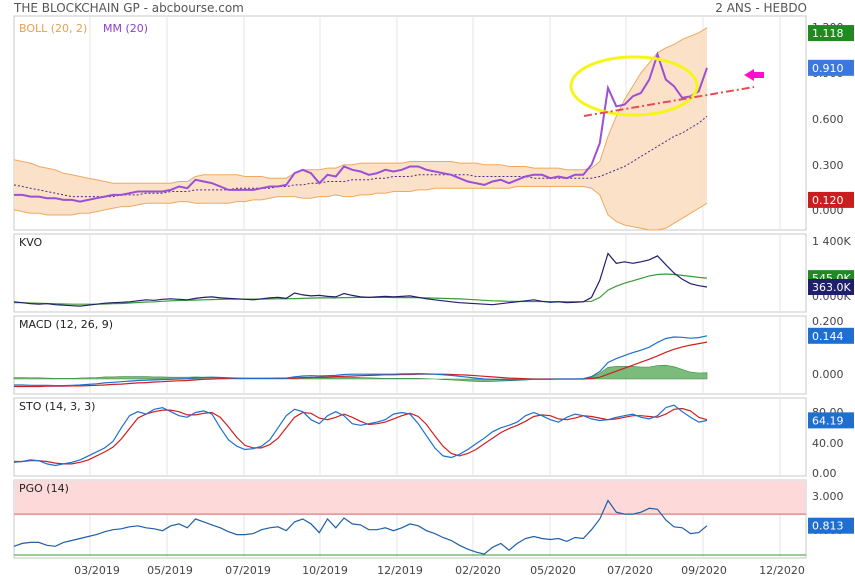 The height and width of the screenshot is (580, 855). I want to click on macd-badge-0-bg, so click(831, 335).